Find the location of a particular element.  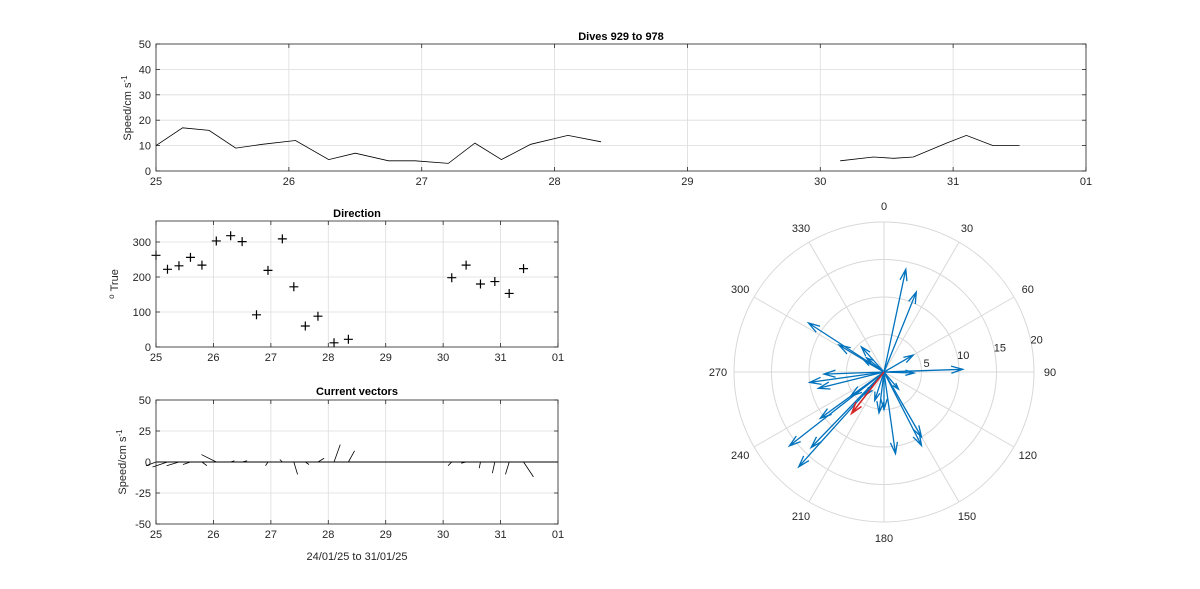

speed-series is located at coordinates (587, 145).